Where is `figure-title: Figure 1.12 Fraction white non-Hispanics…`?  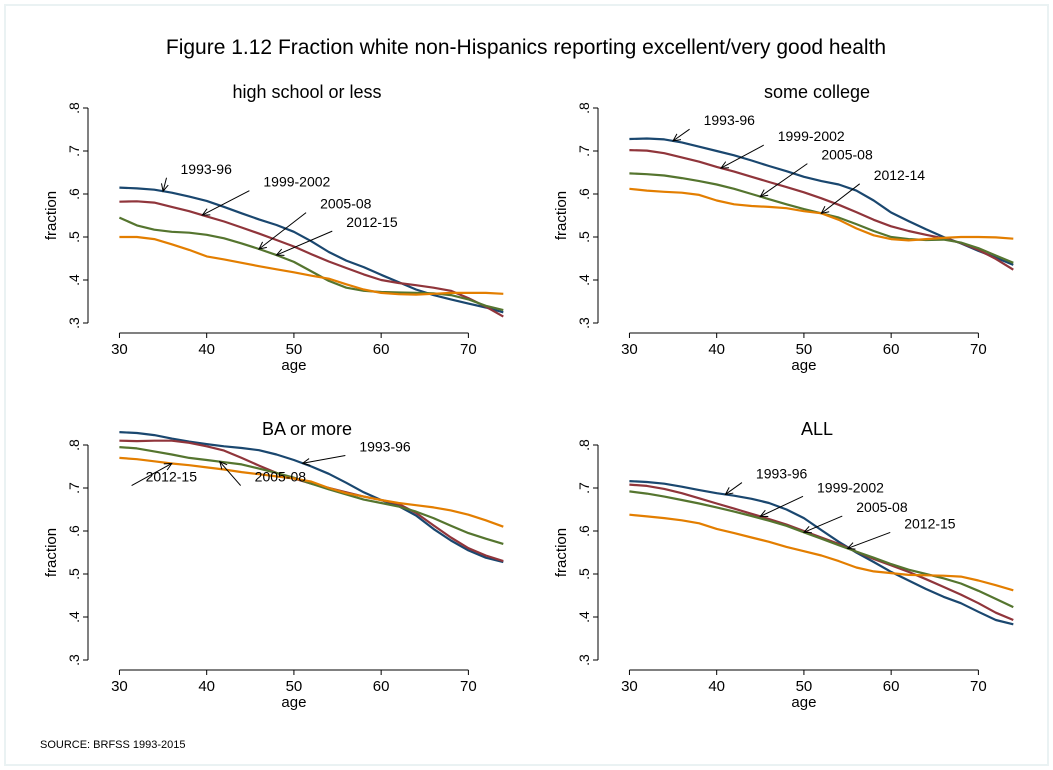
figure-title: Figure 1.12 Fraction white non-Hispanics… is located at coordinates (526, 47).